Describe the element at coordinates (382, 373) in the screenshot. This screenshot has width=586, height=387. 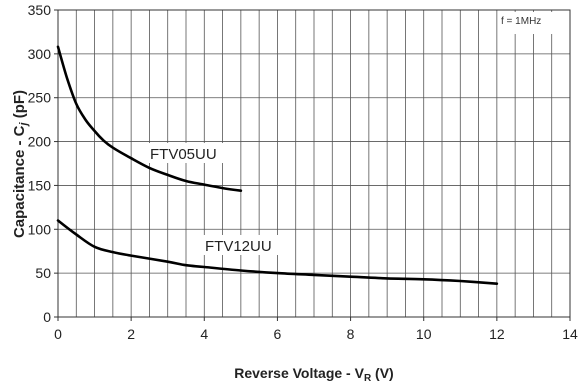
I see `x-axis-title-unit: (V)` at that location.